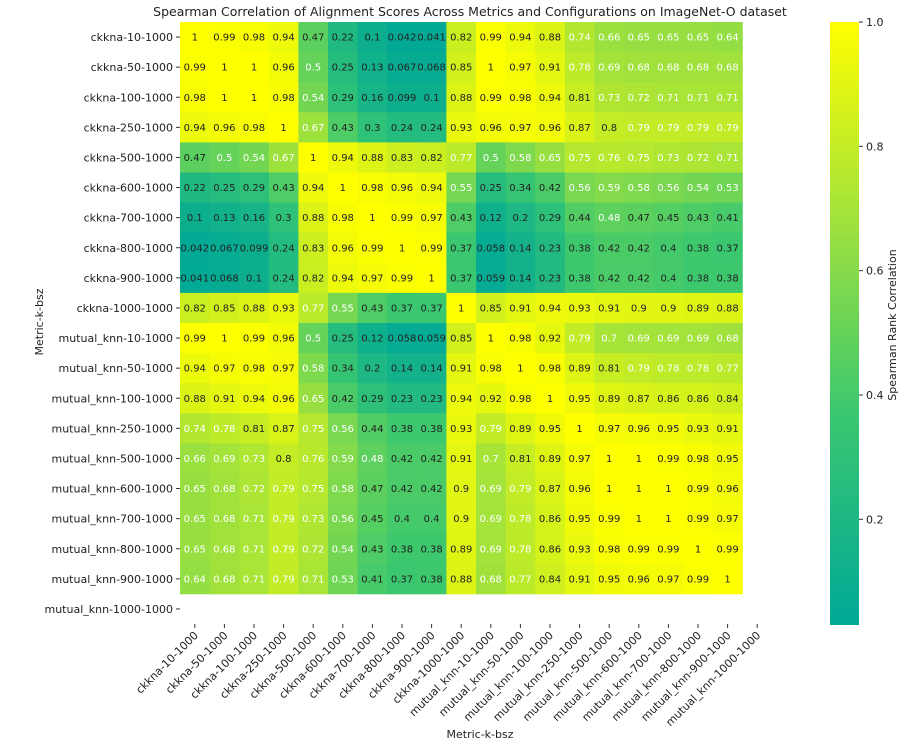  What do you see at coordinates (579, 218) in the screenshot?
I see `cell-value-label: 0.44` at bounding box center [579, 218].